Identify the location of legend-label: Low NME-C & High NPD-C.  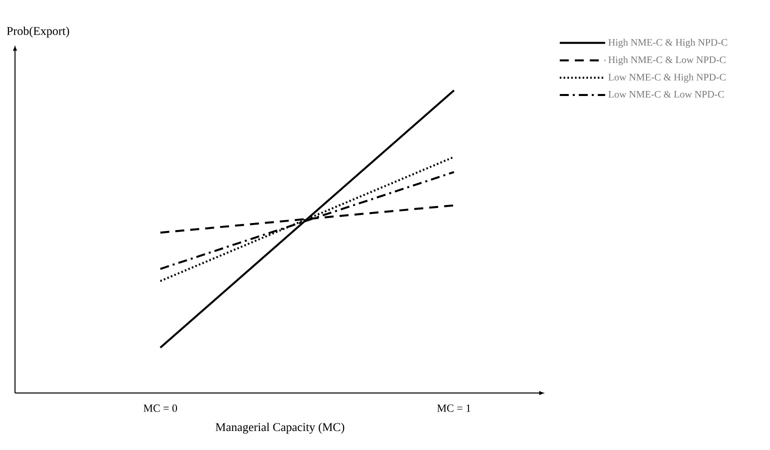
(667, 78).